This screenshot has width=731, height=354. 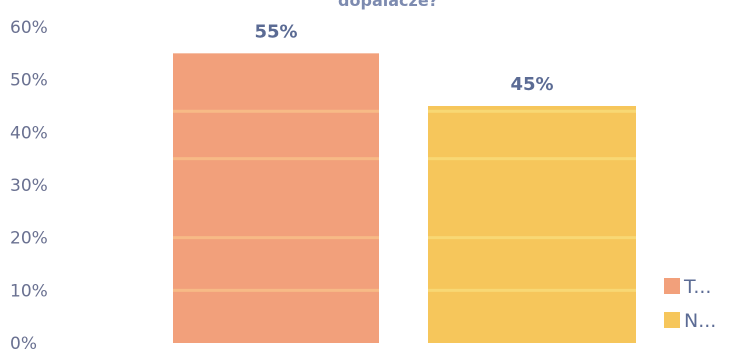 What do you see at coordinates (29, 291) in the screenshot?
I see `y-tick-label: 10%` at bounding box center [29, 291].